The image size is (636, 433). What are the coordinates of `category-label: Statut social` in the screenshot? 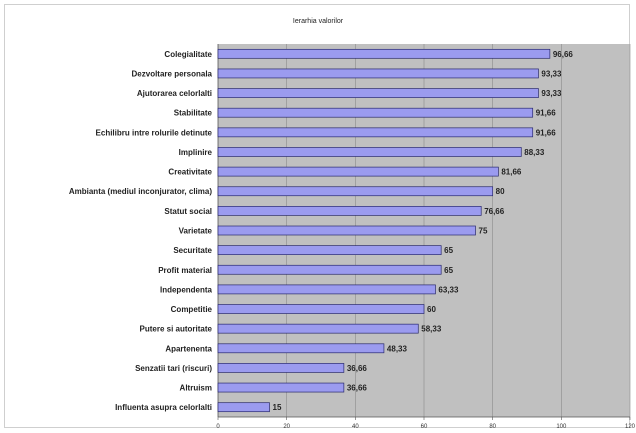 It's located at (188, 211).